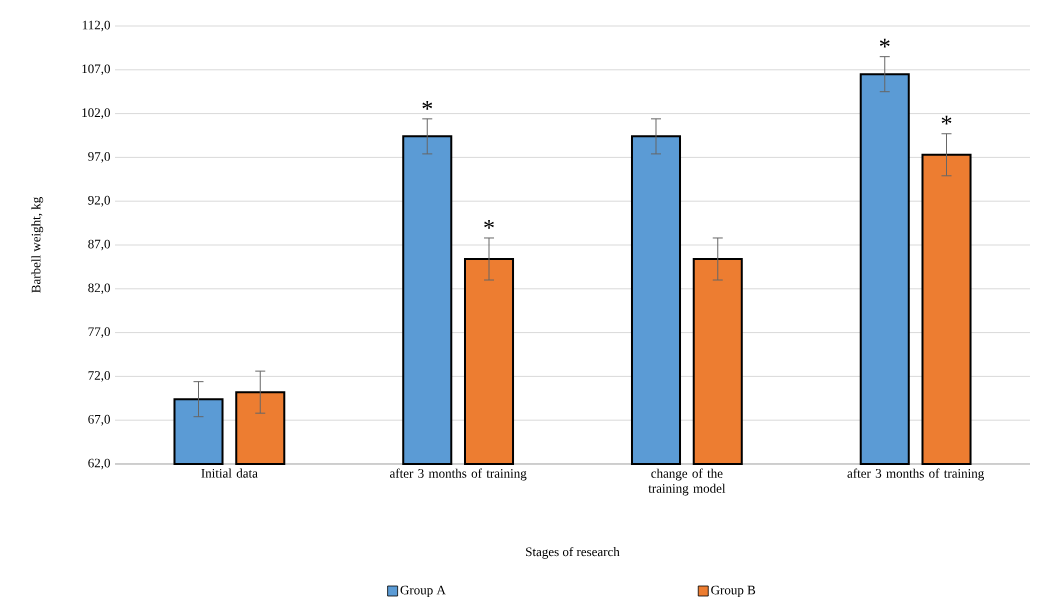 This screenshot has width=1037, height=607. I want to click on x-axis-title: Stages of research, so click(573, 552).